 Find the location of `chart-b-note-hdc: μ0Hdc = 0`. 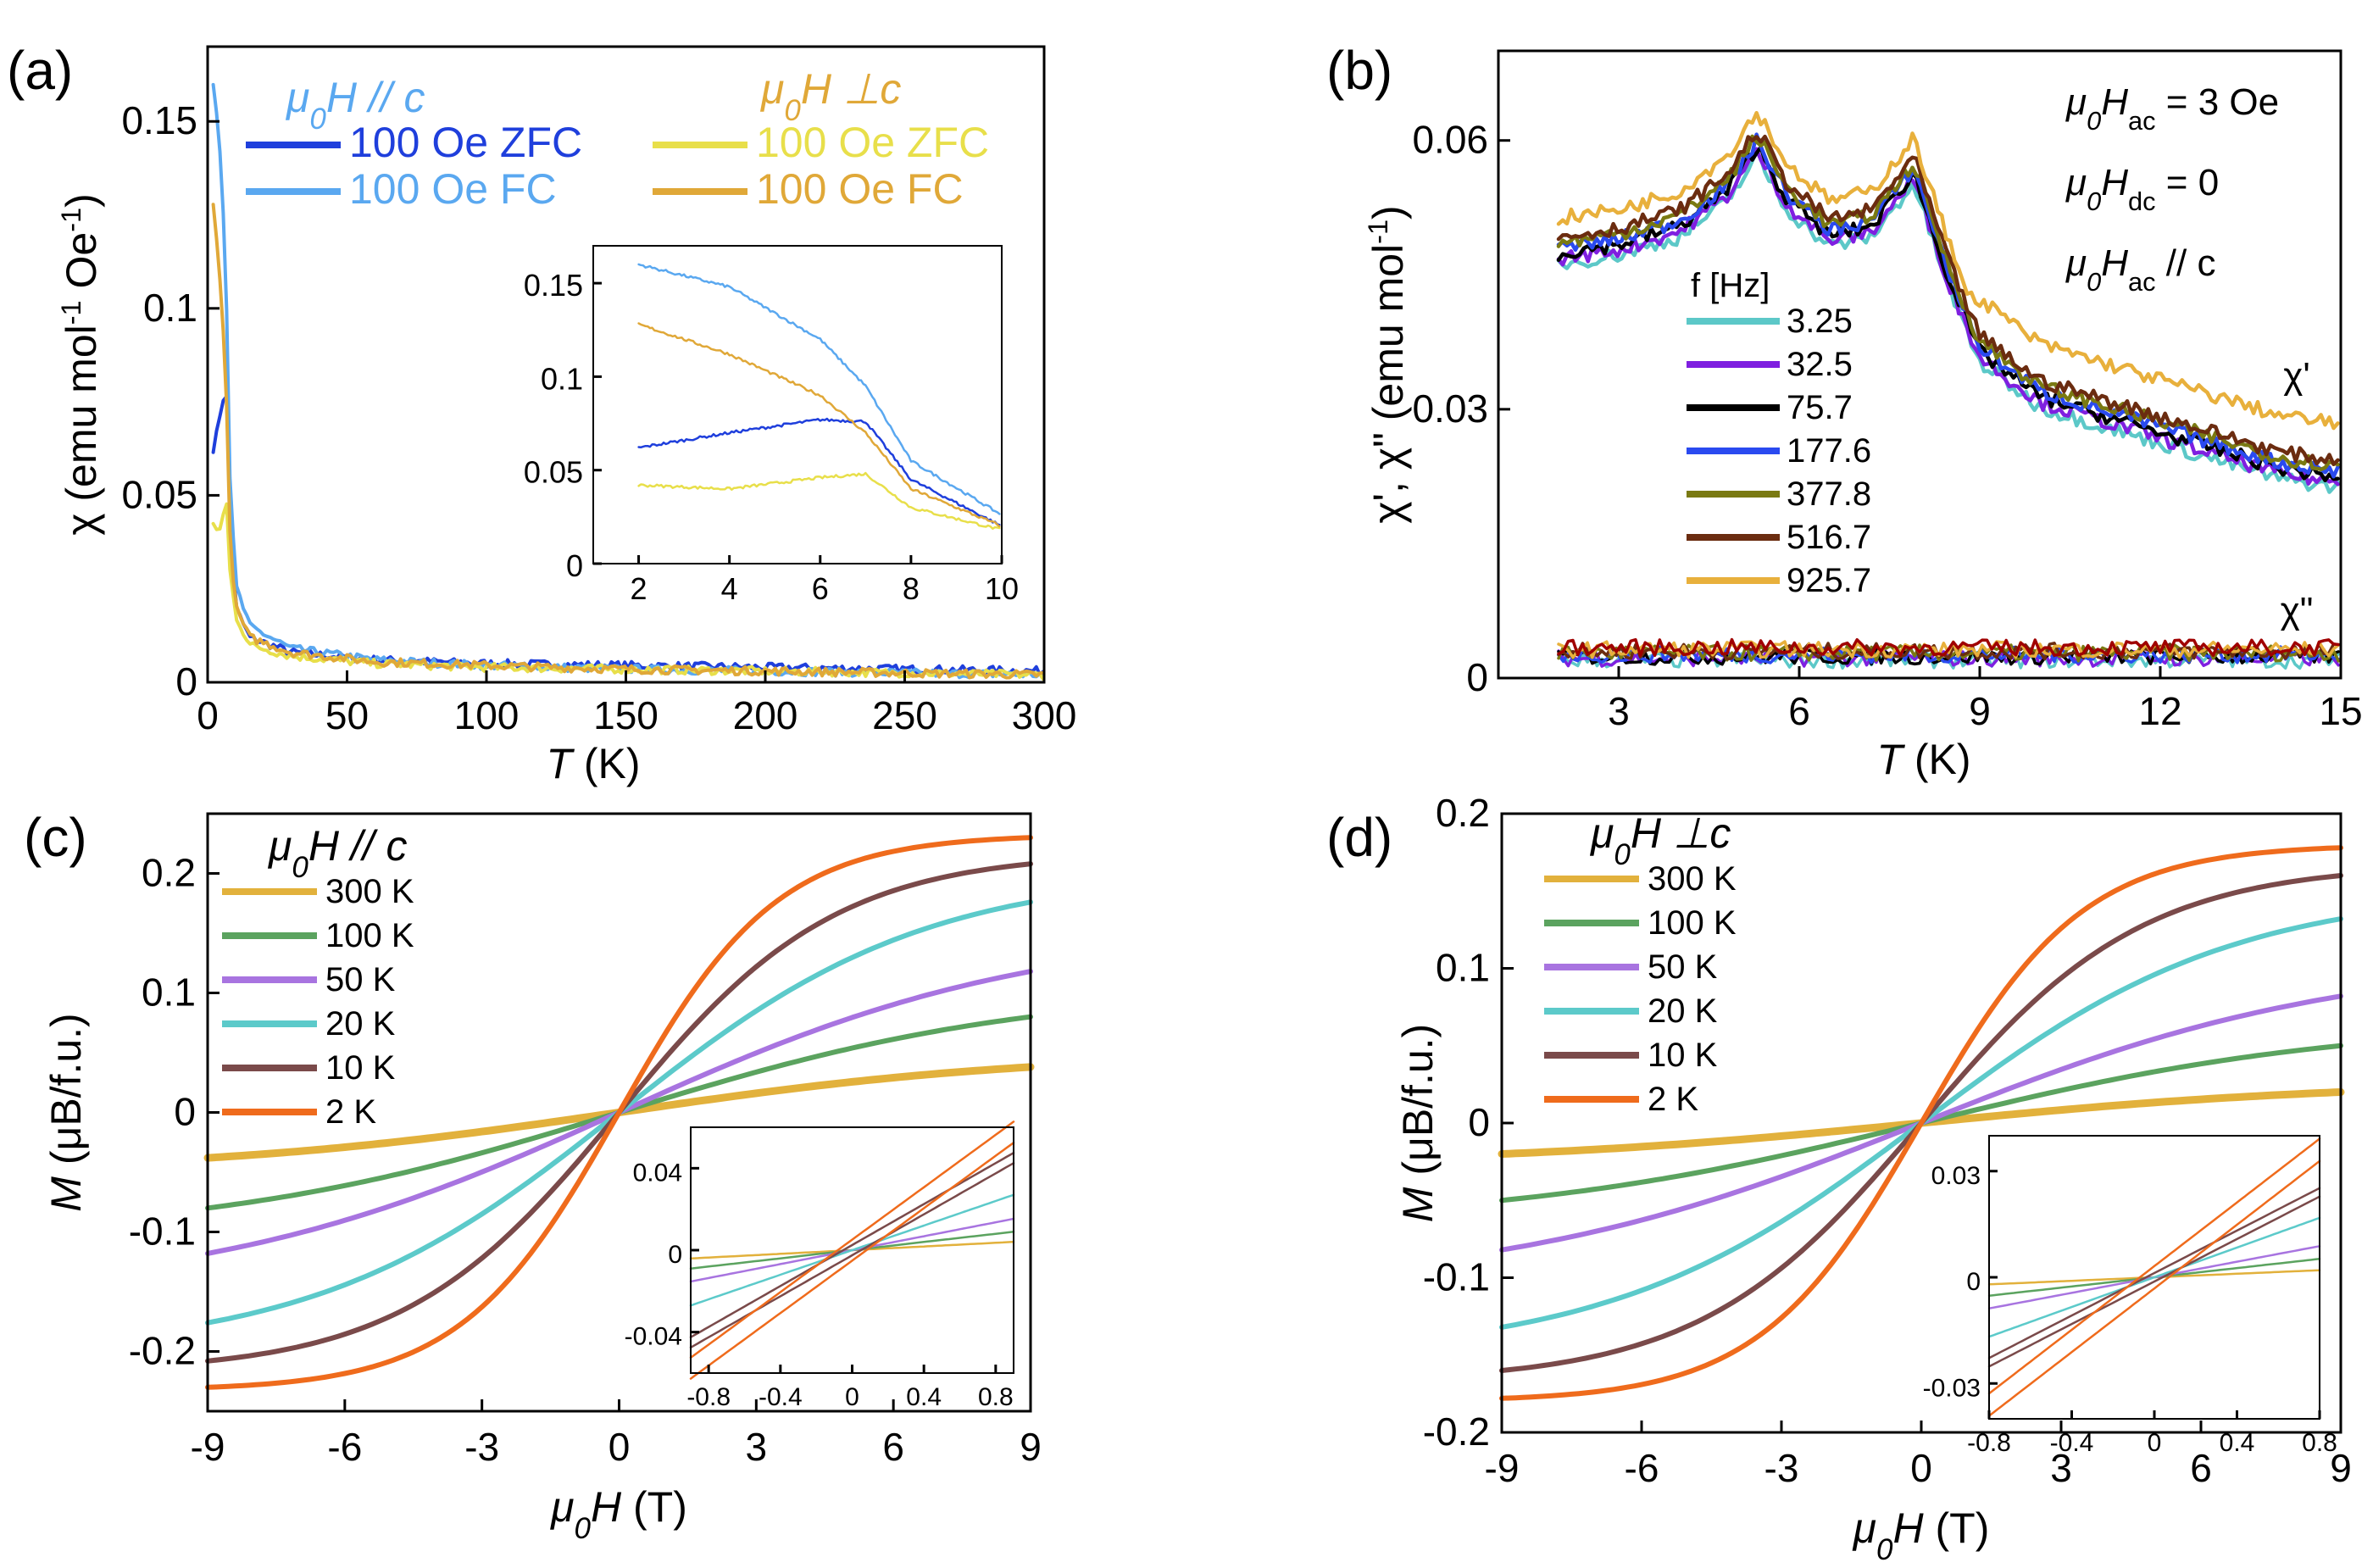

chart-b-note-hdc: μ0Hdc = 0 is located at coordinates (2142, 189).